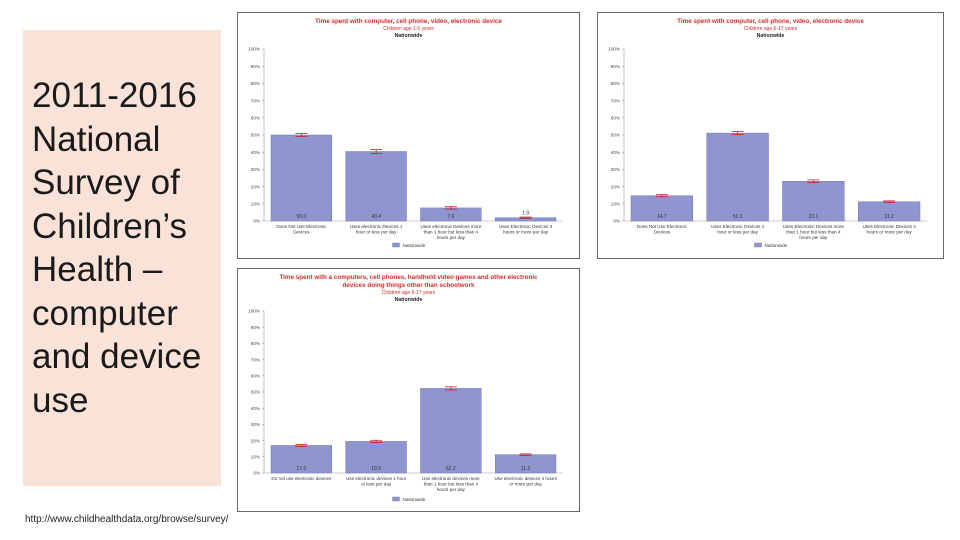 The width and height of the screenshot is (960, 540). What do you see at coordinates (376, 217) in the screenshot?
I see `data-label: 40.4` at bounding box center [376, 217].